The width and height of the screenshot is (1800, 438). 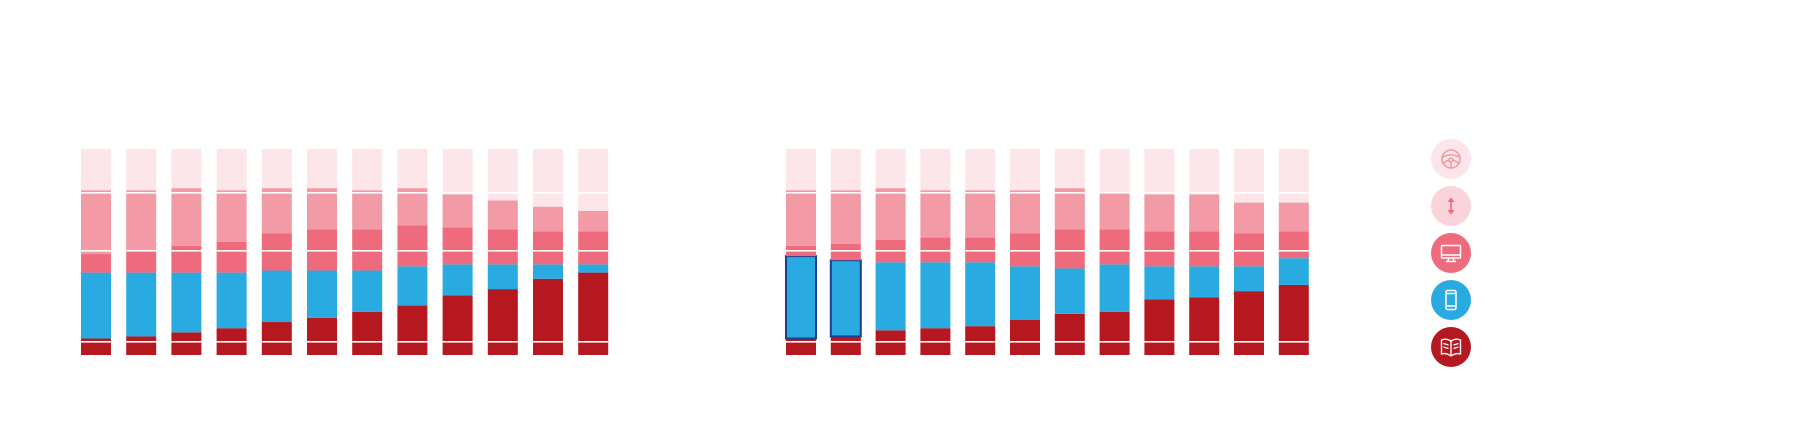 What do you see at coordinates (1451, 159) in the screenshot?
I see `steering-wheel-icon` at bounding box center [1451, 159].